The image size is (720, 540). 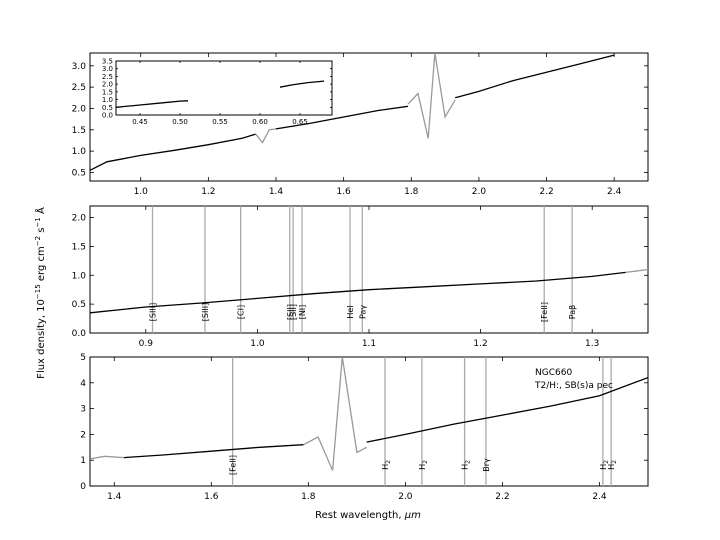 I want to click on inset-frame, so click(x=224, y=88).